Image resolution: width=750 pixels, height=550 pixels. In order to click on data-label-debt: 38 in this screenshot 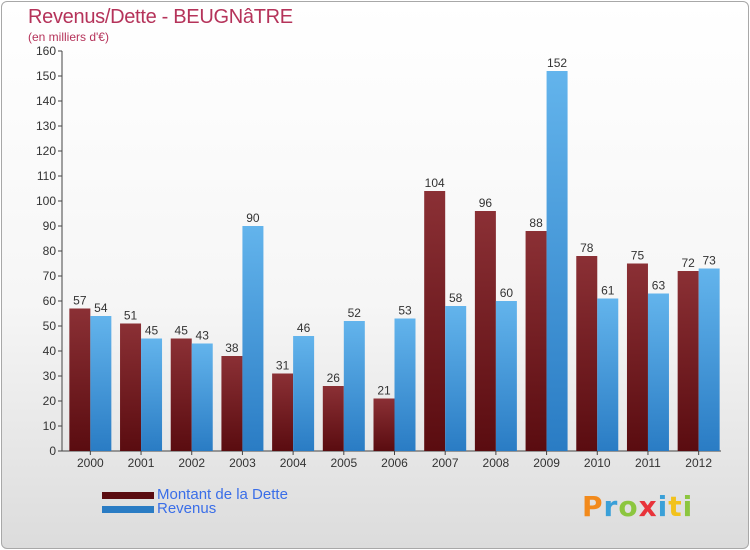, I will do `click(232, 348)`.